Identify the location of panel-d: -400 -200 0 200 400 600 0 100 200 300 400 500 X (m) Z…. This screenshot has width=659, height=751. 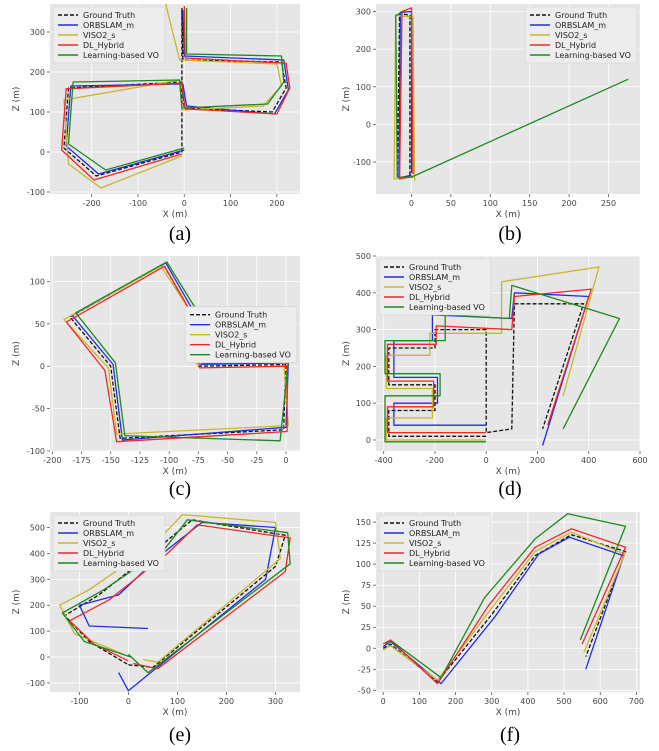
(495, 367).